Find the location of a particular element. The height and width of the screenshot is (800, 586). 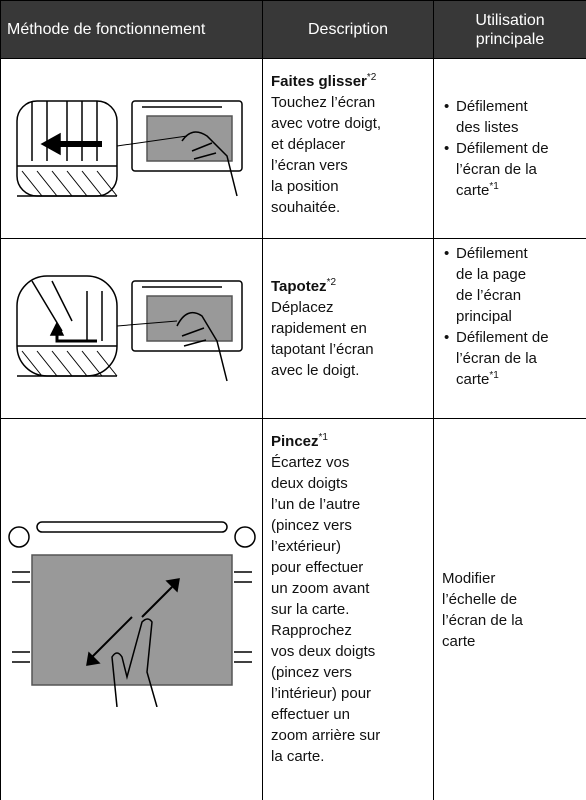

text-line: pour effectuer is located at coordinates (317, 567).